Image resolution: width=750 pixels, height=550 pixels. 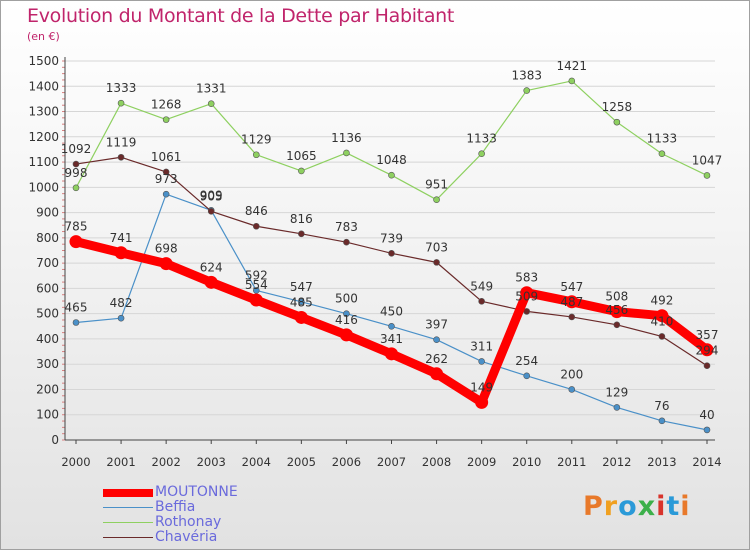 I want to click on logo-letter: P, so click(x=593, y=506).